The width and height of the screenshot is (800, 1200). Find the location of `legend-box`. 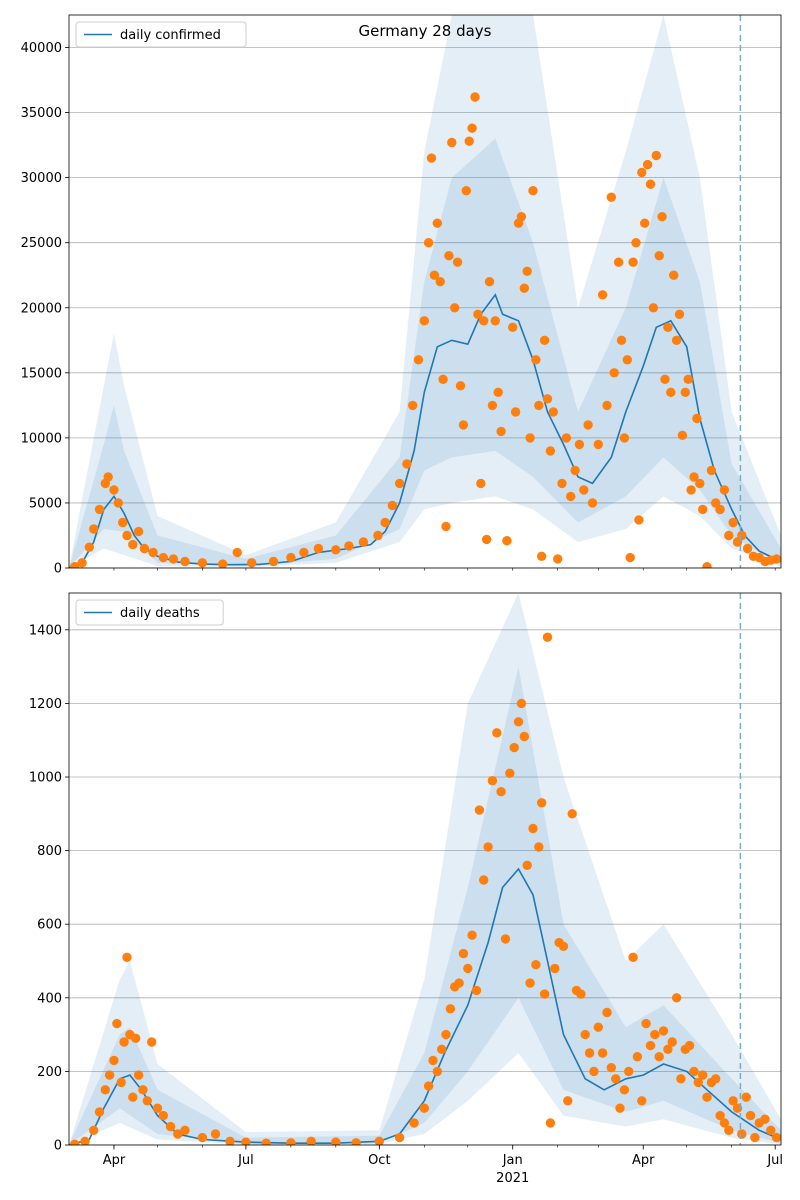

legend-box is located at coordinates (149, 612).